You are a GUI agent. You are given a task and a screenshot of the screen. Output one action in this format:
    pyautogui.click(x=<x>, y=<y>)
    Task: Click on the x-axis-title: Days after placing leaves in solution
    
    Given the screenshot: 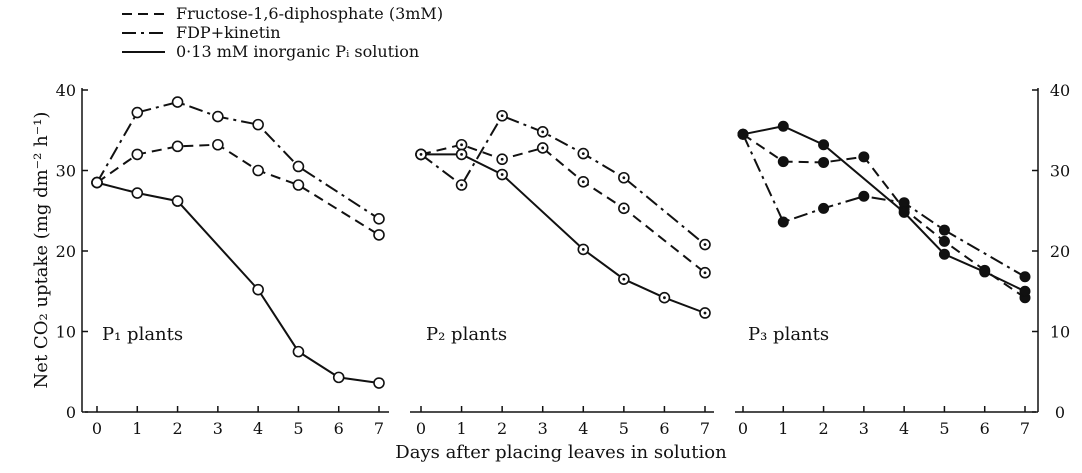 What is the action you would take?
    pyautogui.click(x=561, y=452)
    